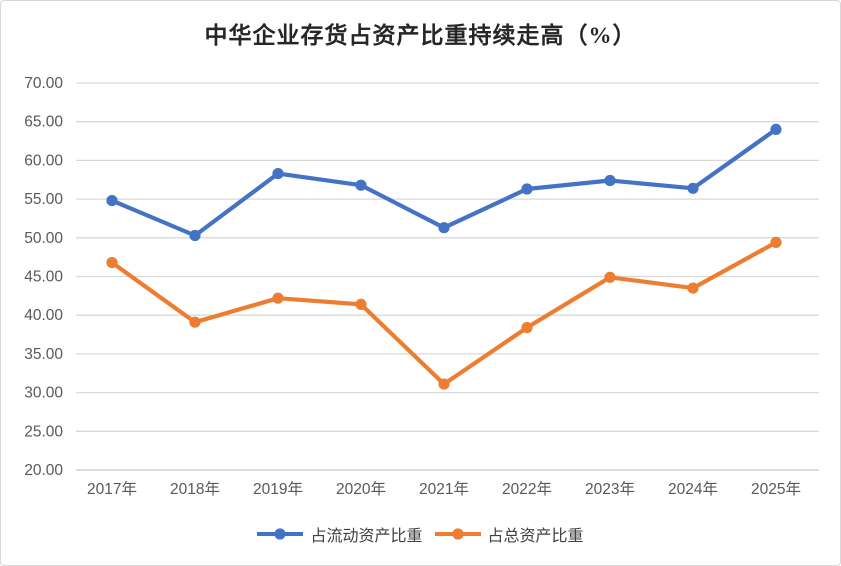 Image resolution: width=841 pixels, height=566 pixels. I want to click on legend-item: 占总资产比重, so click(509, 534).